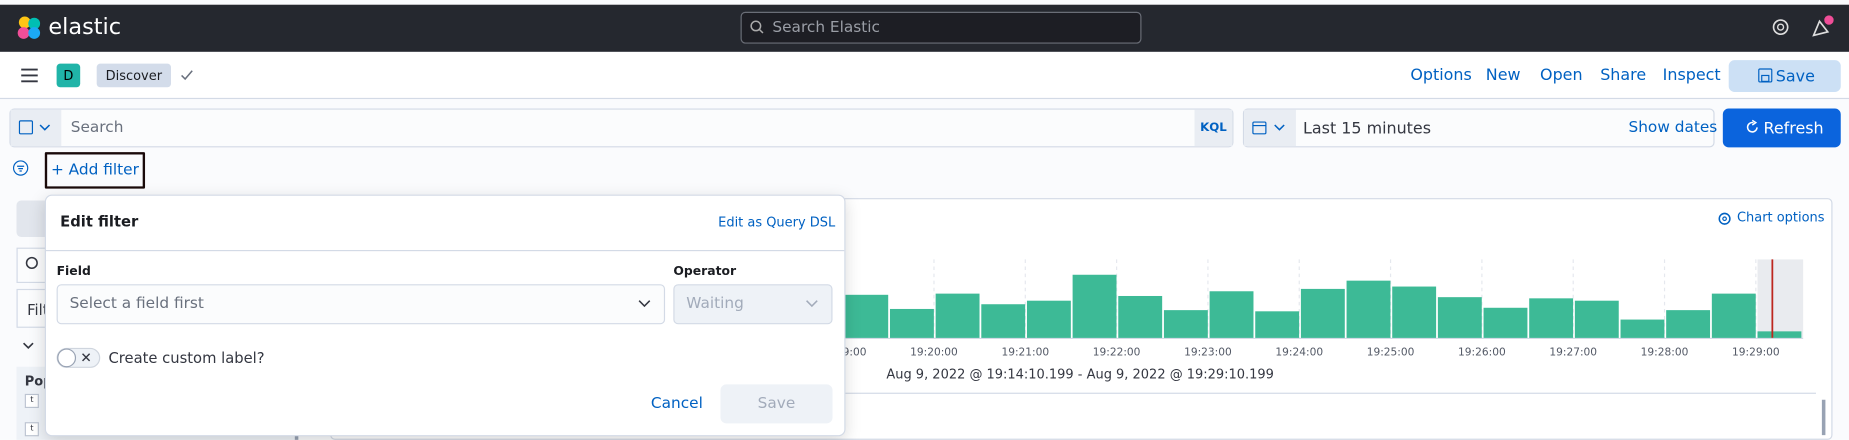  Describe the element at coordinates (73, 271) in the screenshot. I see `field-label: Field` at that location.